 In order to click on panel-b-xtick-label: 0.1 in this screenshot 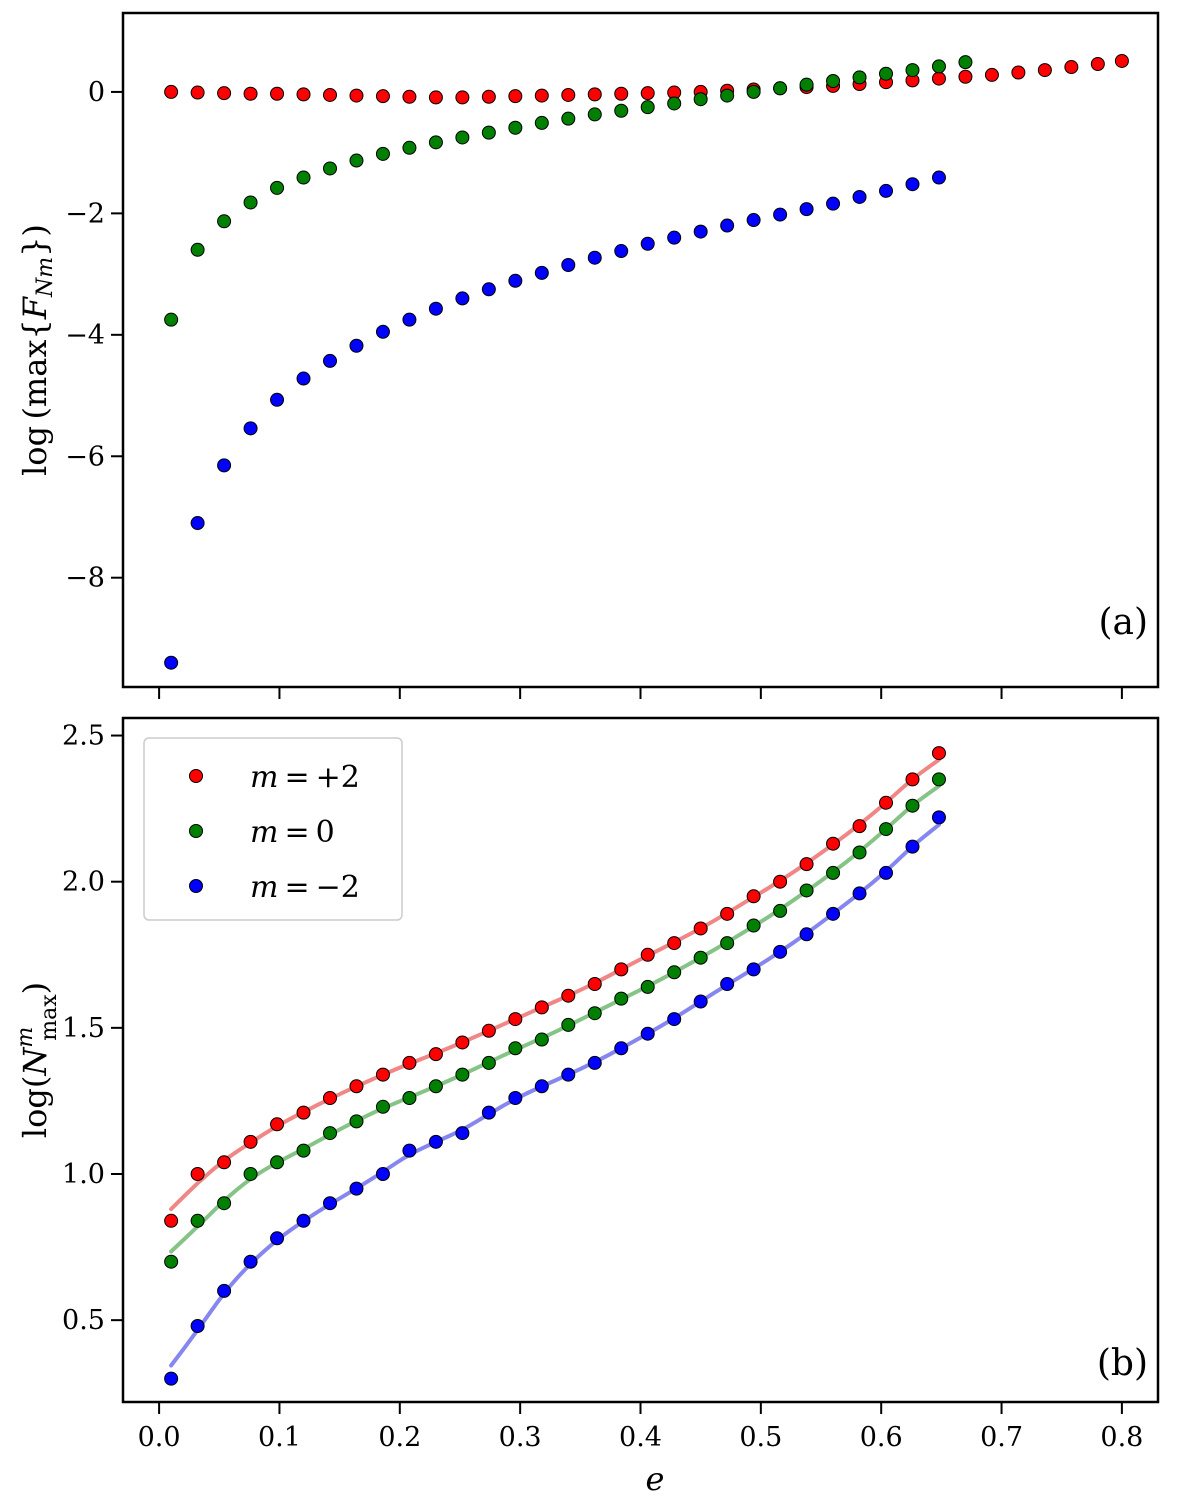, I will do `click(279, 1437)`.